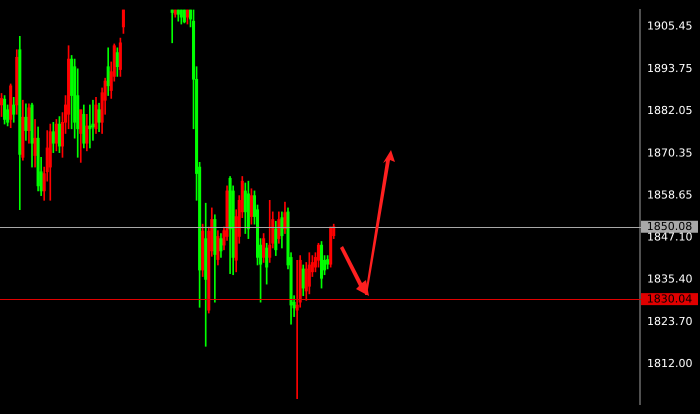  I want to click on y-tick-label: 1812.00, so click(669, 363).